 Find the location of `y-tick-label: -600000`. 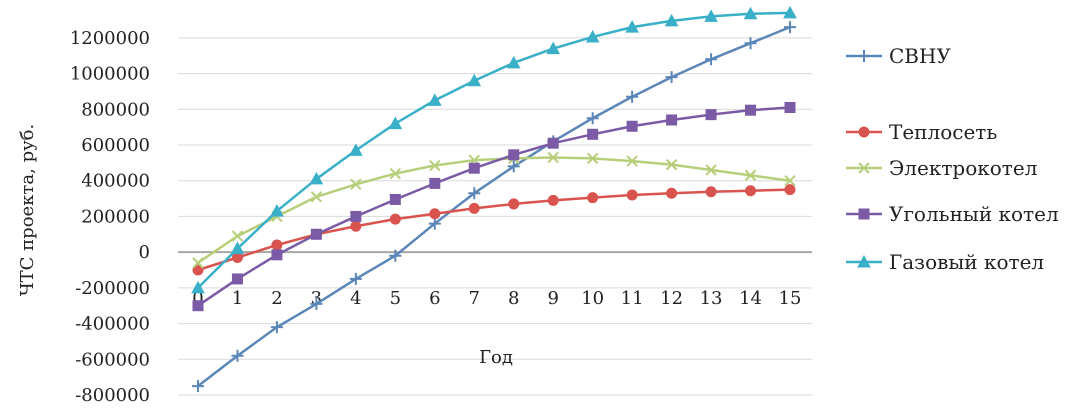

y-tick-label: -600000 is located at coordinates (112, 359).